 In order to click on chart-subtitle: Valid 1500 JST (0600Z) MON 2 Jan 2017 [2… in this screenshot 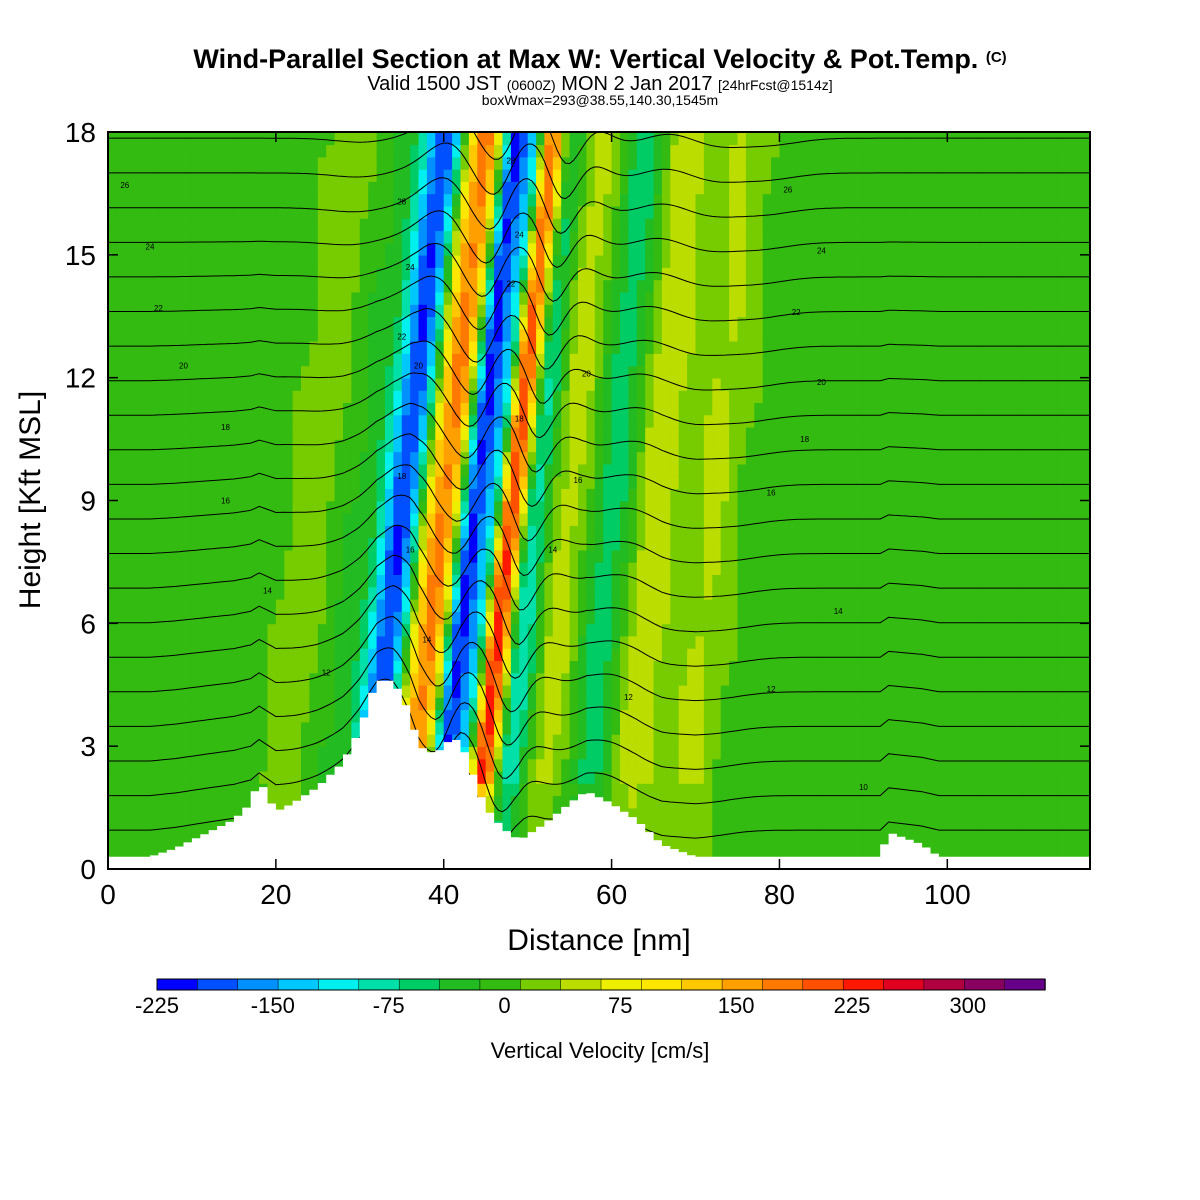, I will do `click(600, 84)`.